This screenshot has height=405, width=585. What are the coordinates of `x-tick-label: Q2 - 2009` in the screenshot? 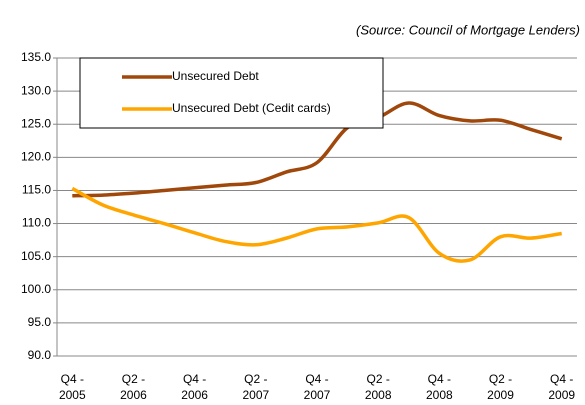 It's located at (500, 387).